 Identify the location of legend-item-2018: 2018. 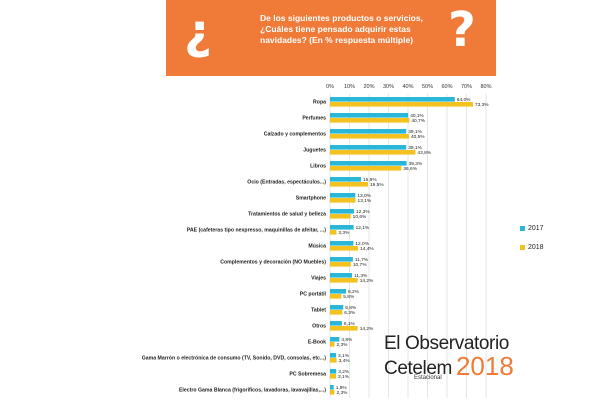
(532, 247).